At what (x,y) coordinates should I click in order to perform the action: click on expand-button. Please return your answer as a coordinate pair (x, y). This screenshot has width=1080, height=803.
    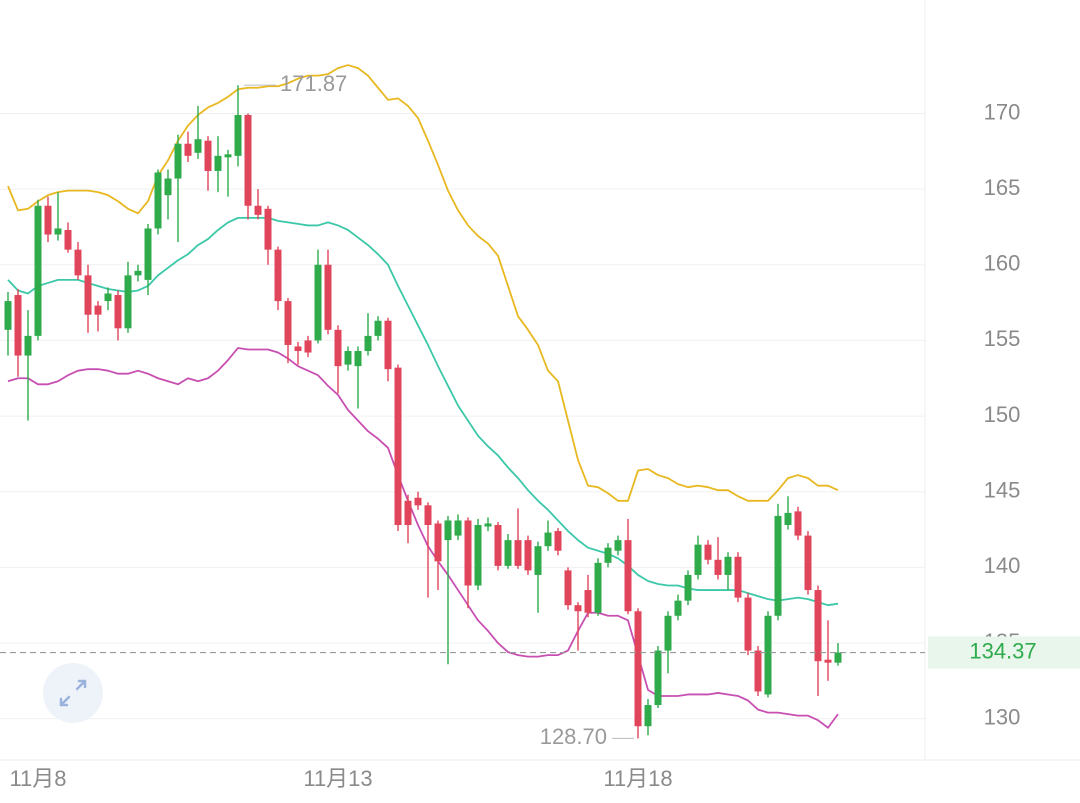
    Looking at the image, I should click on (73, 693).